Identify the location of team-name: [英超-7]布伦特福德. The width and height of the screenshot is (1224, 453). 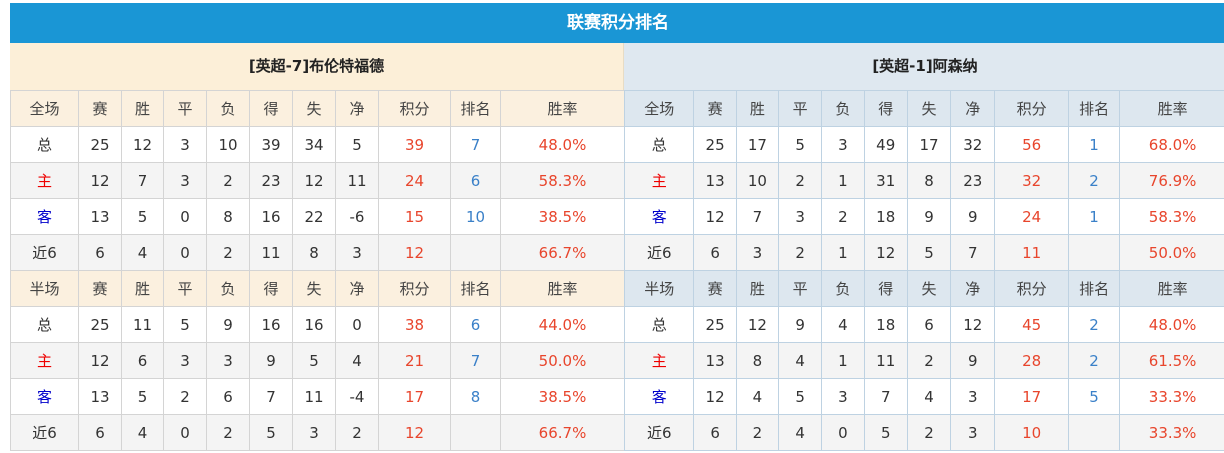
(317, 66).